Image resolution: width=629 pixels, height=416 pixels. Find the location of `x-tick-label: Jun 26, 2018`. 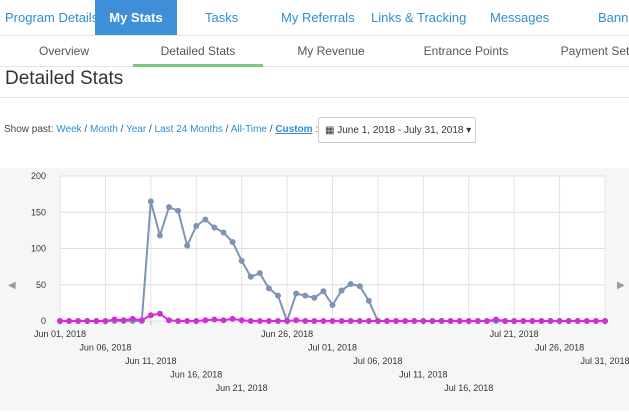

x-tick-label: Jun 26, 2018 is located at coordinates (287, 334).